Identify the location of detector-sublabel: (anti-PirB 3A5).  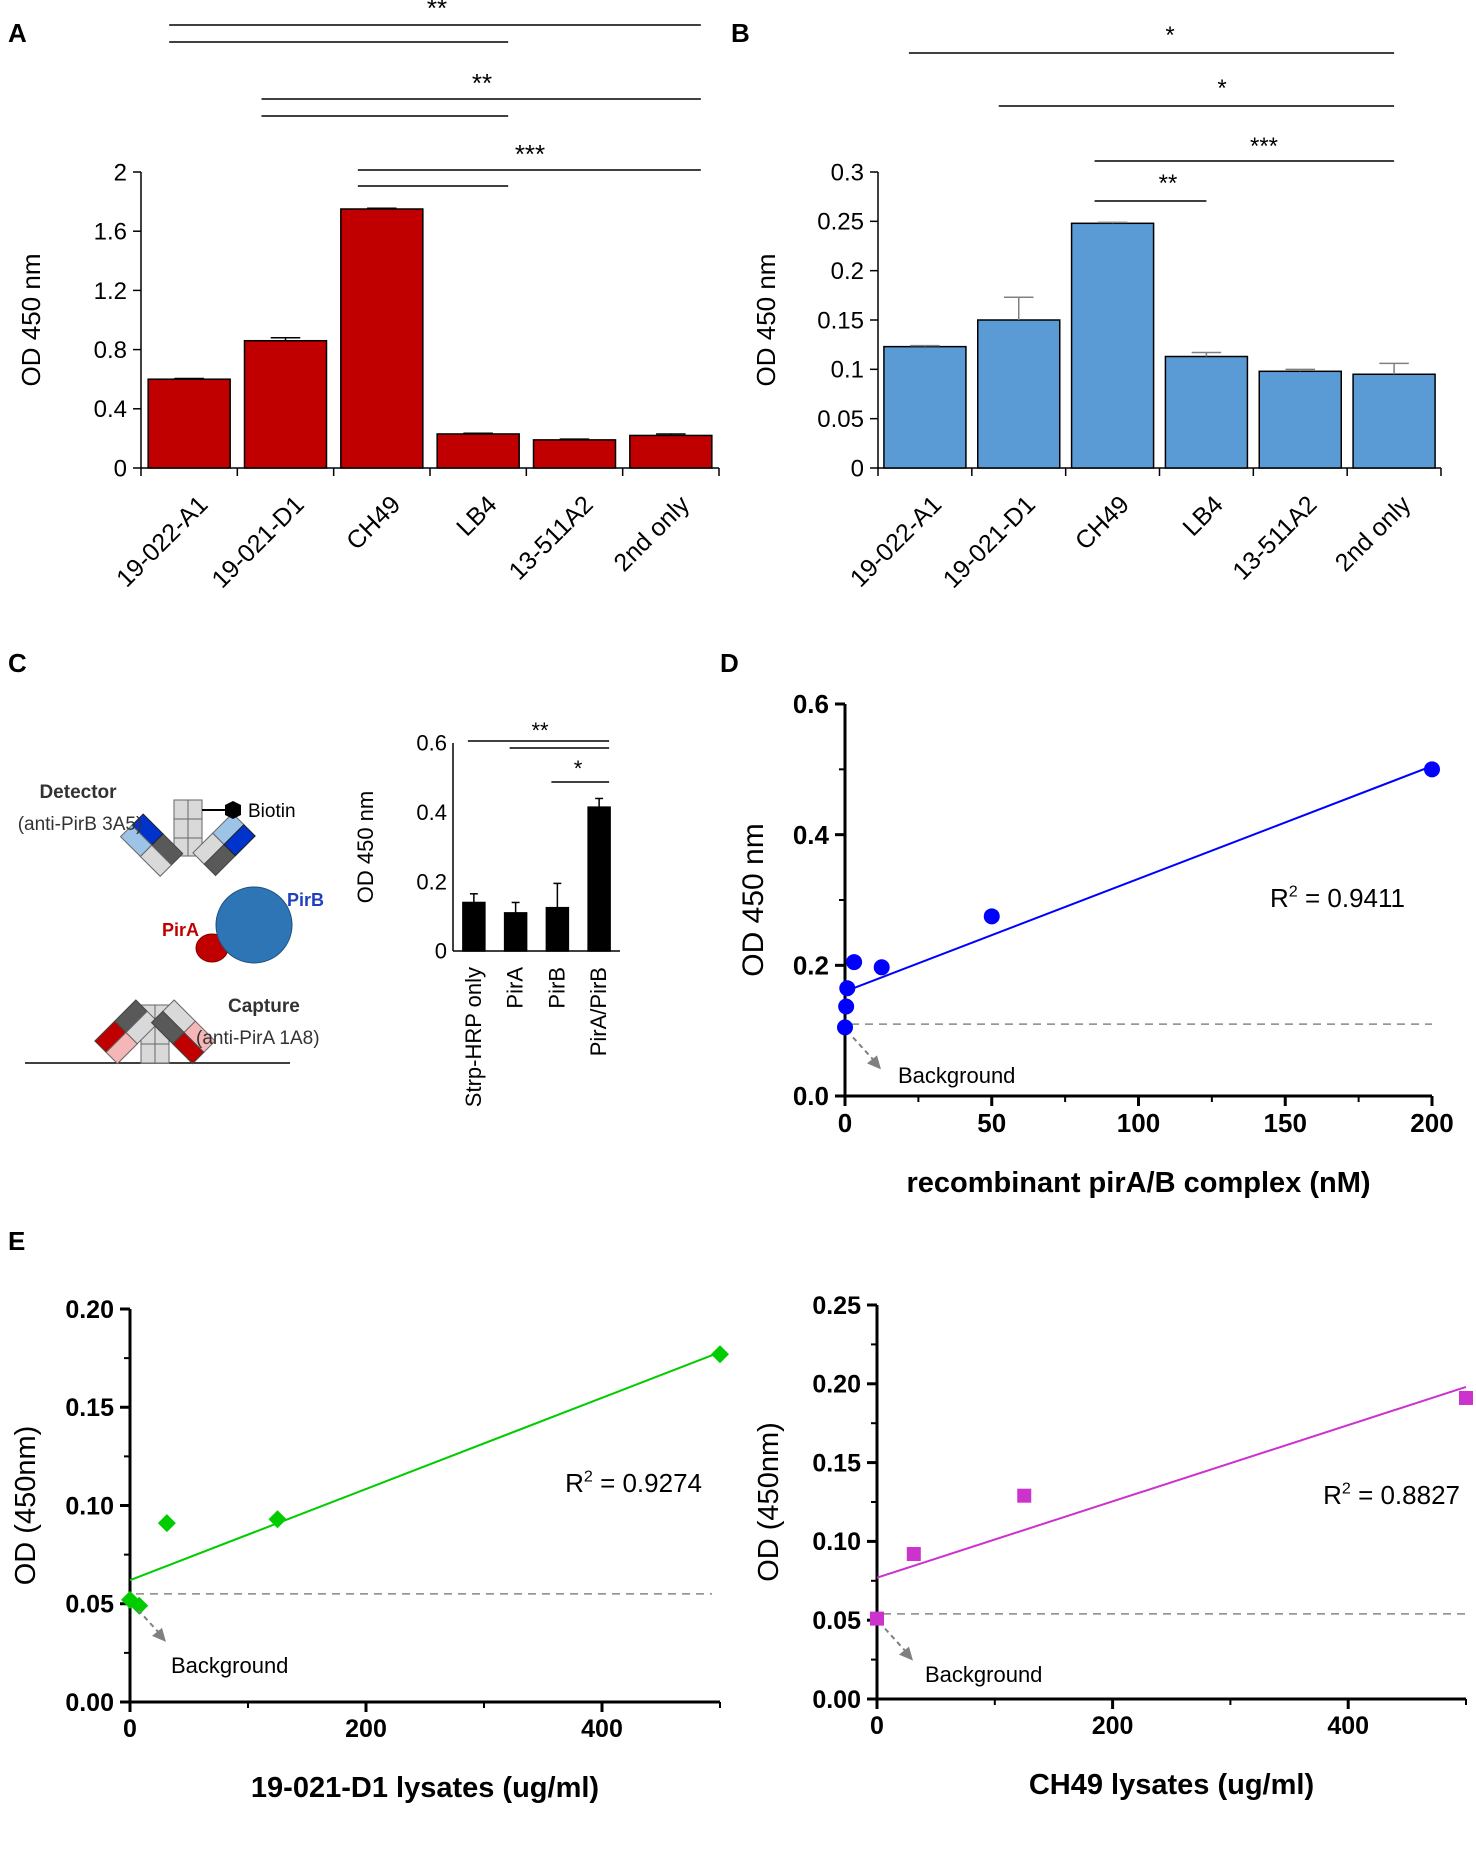
(80, 824).